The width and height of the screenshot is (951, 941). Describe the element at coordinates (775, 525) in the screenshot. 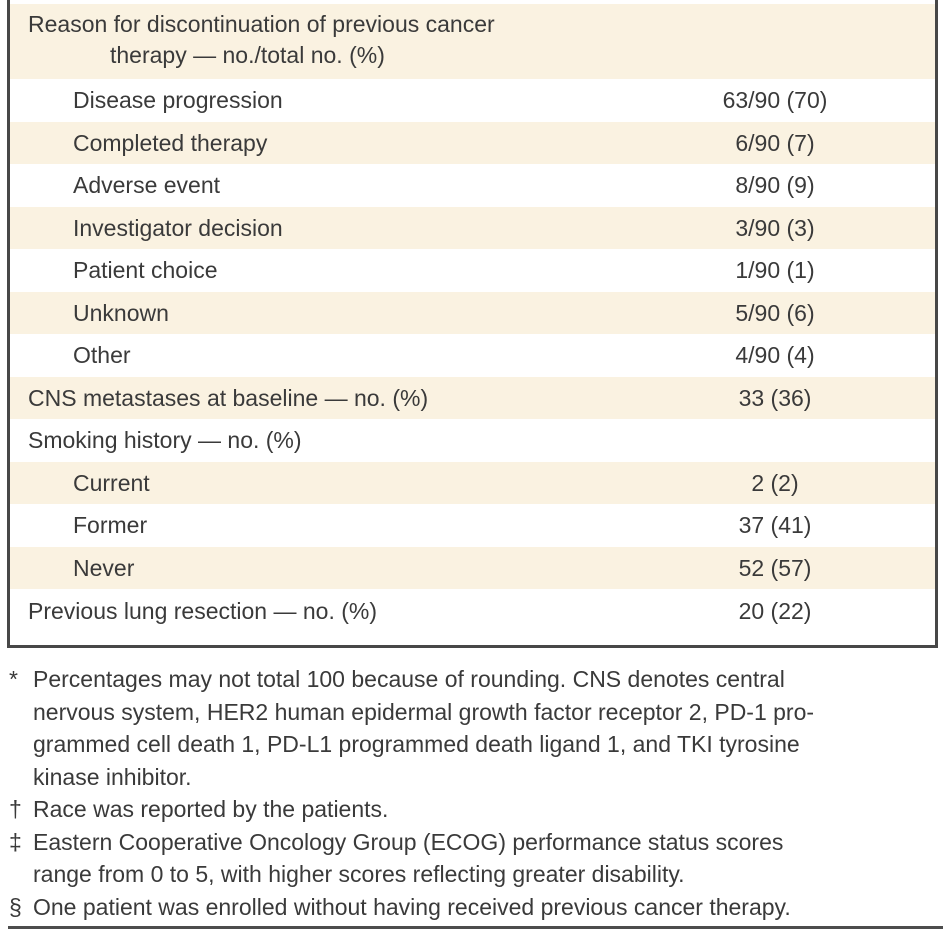

I see `row-value: 37 (41)` at that location.